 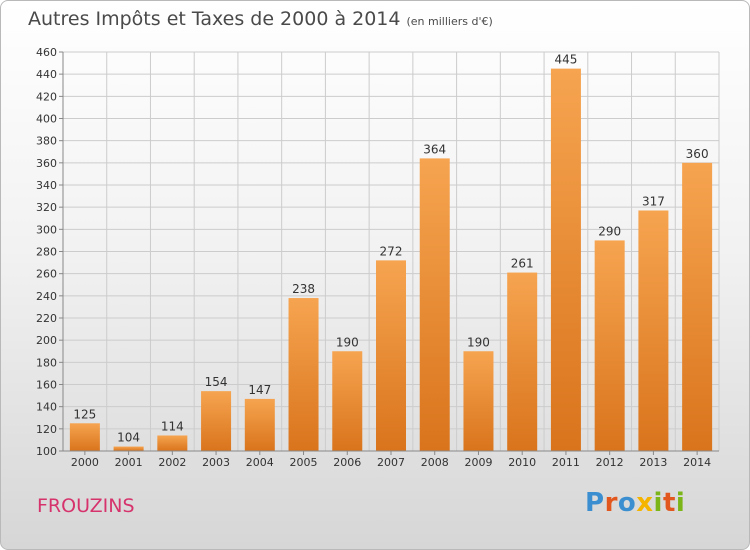 What do you see at coordinates (46, 252) in the screenshot?
I see `y-tick-label: 280` at bounding box center [46, 252].